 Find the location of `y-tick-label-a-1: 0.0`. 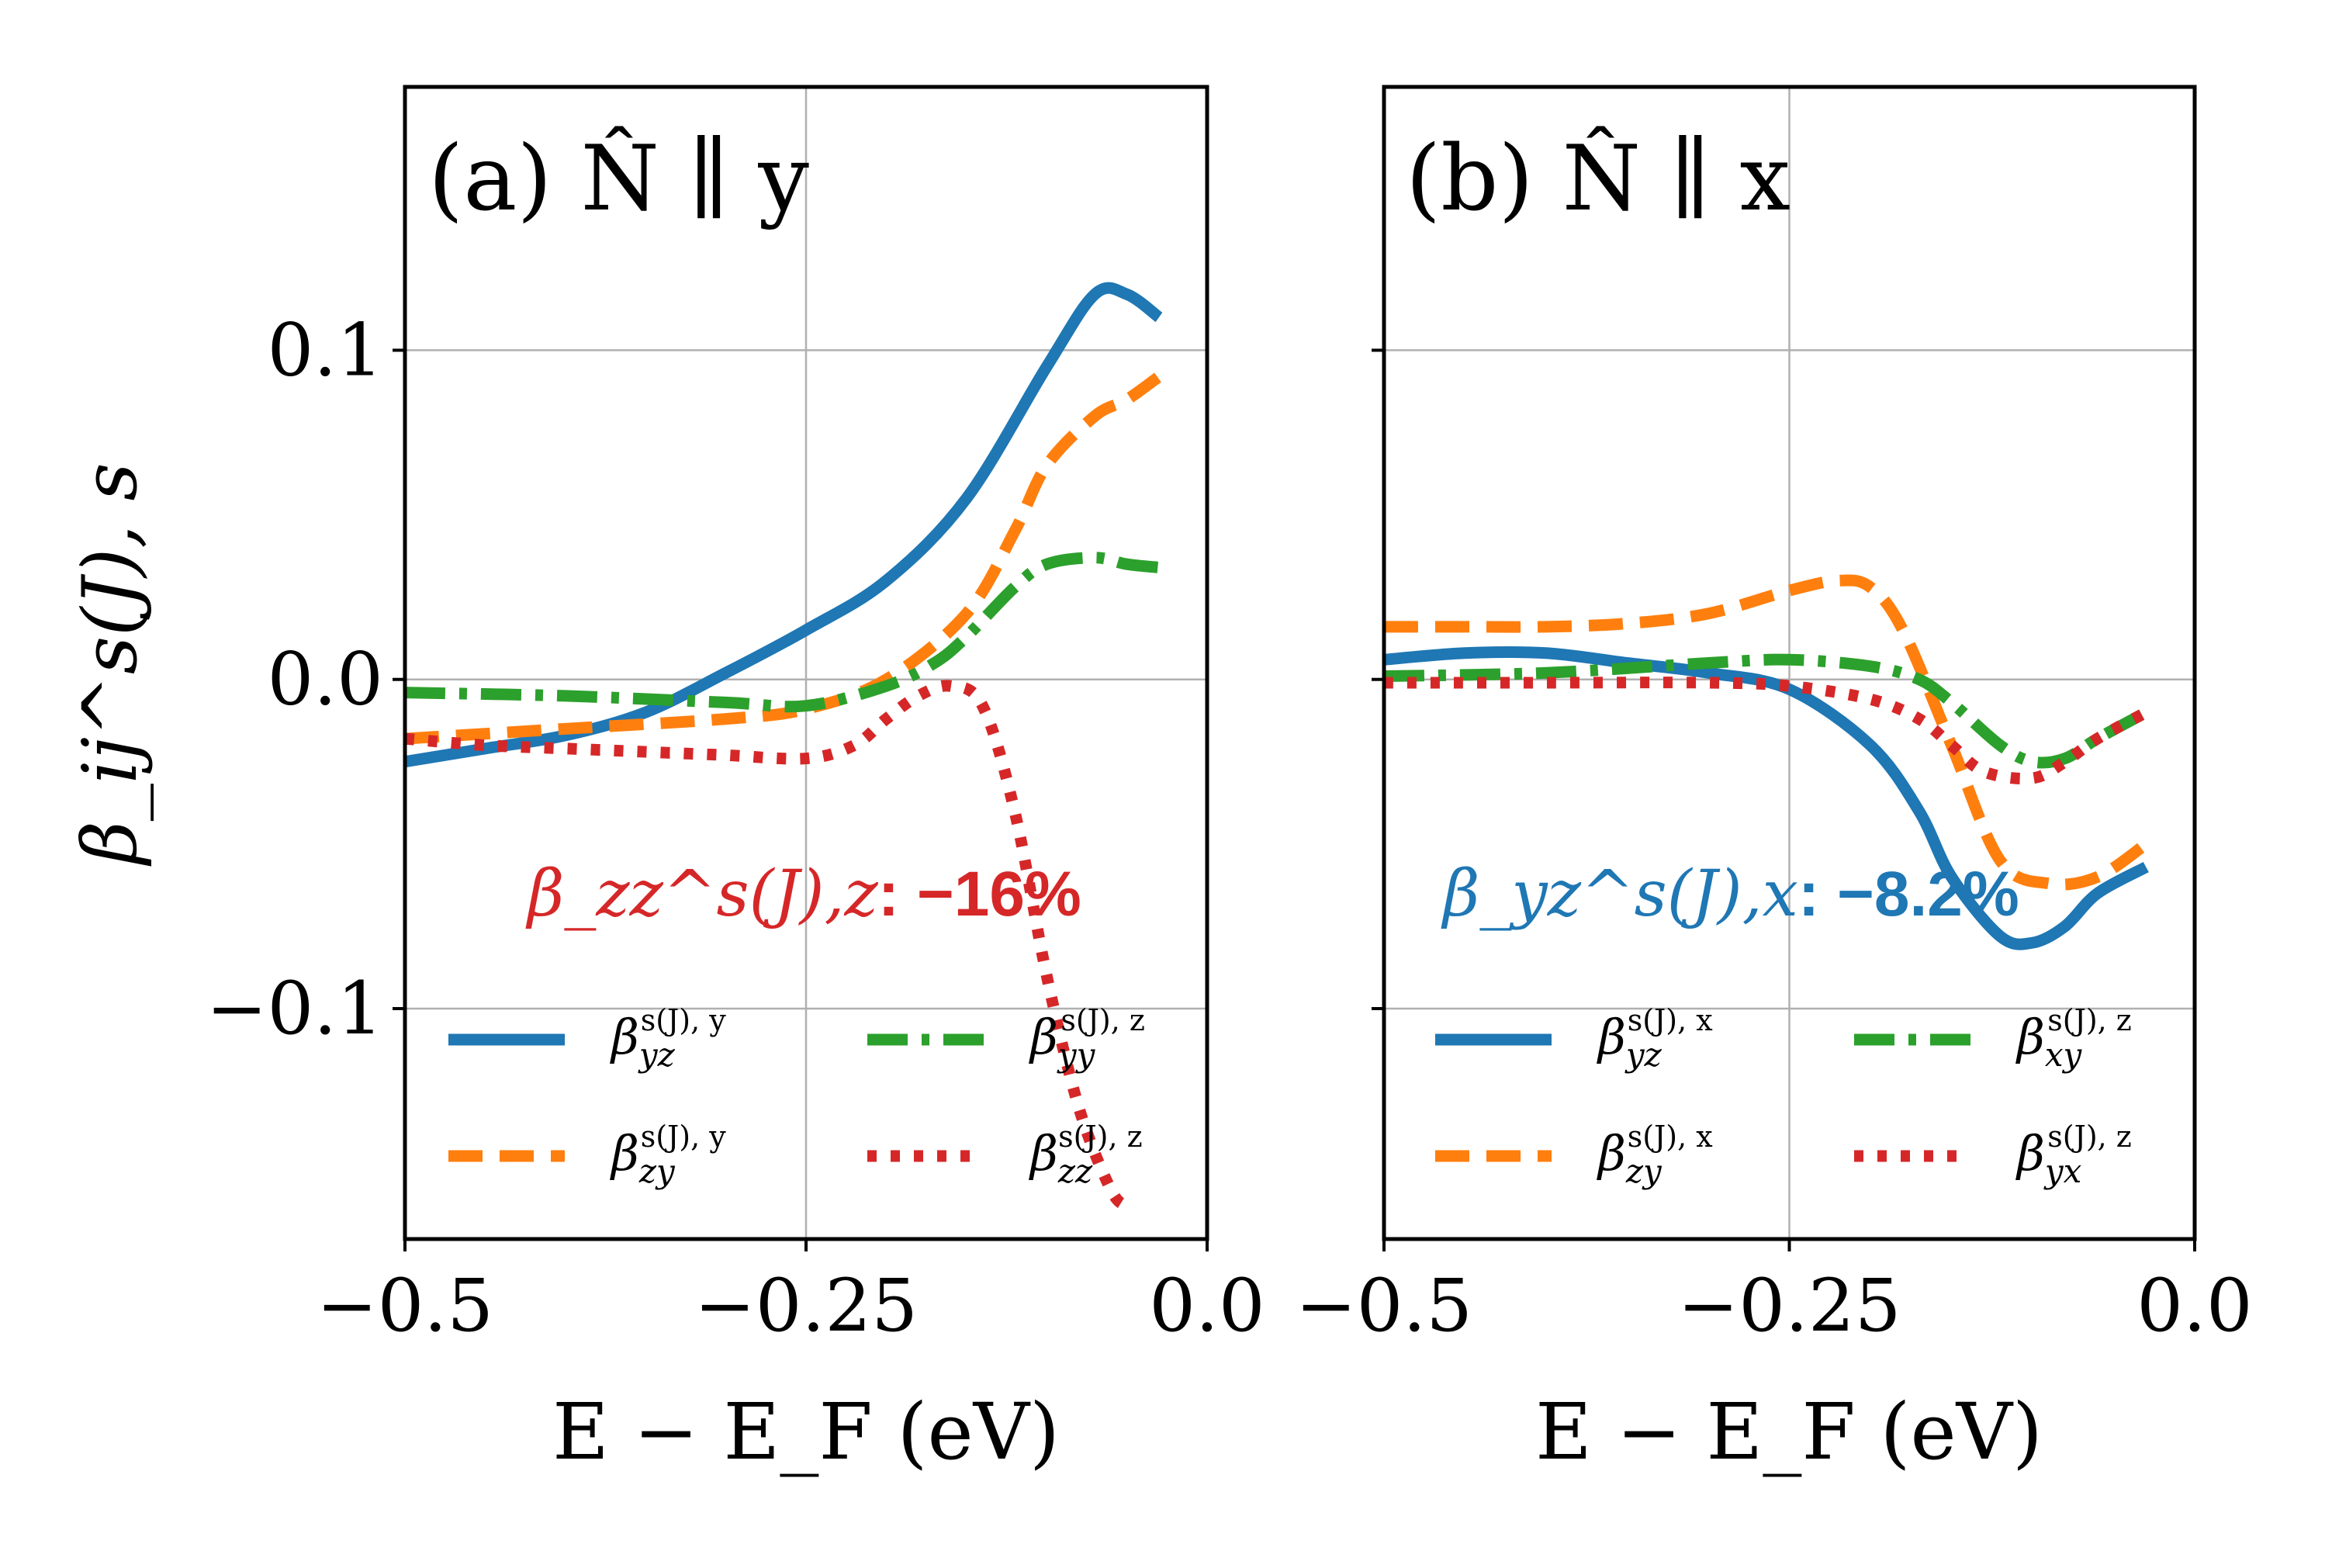

y-tick-label-a-1: 0.0 is located at coordinates (326, 680).